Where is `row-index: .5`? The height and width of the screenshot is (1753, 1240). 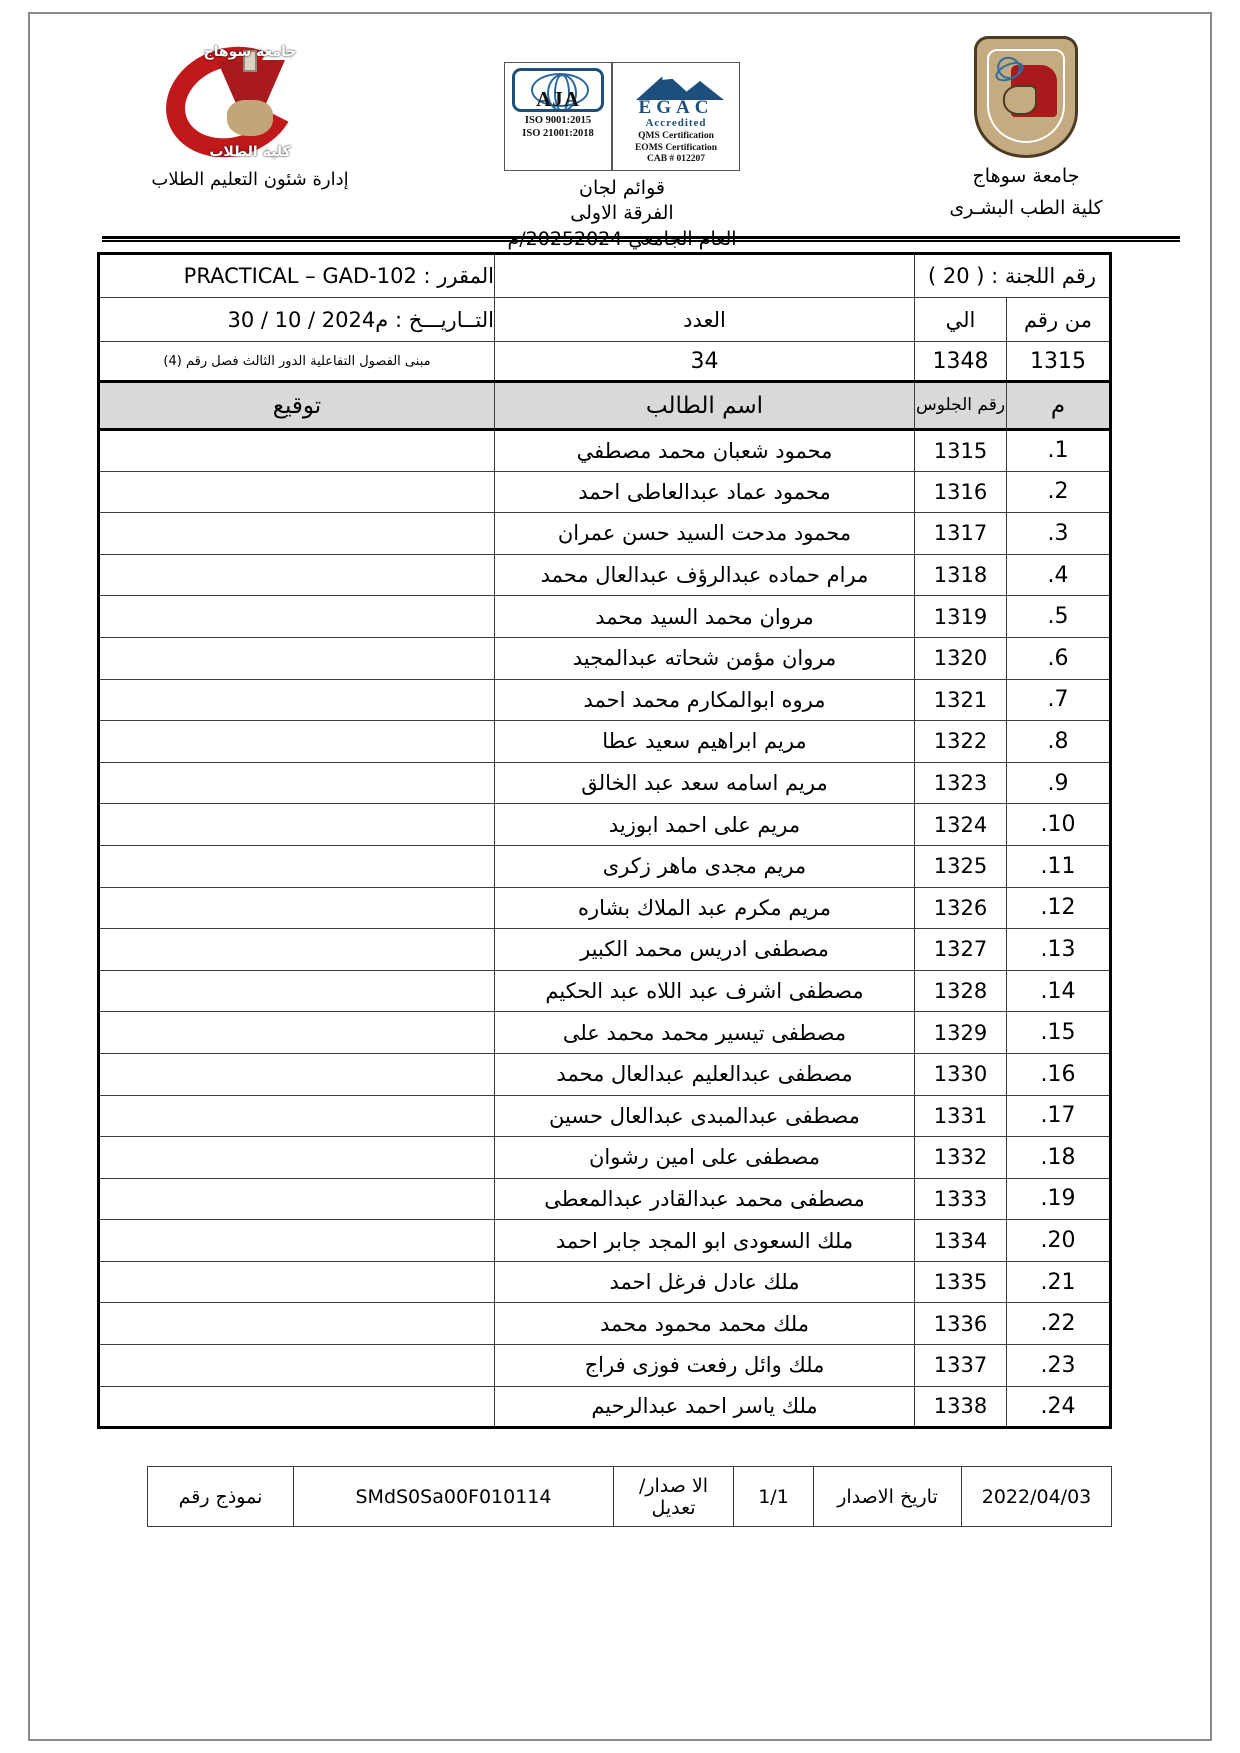
row-index: .5 is located at coordinates (1059, 616).